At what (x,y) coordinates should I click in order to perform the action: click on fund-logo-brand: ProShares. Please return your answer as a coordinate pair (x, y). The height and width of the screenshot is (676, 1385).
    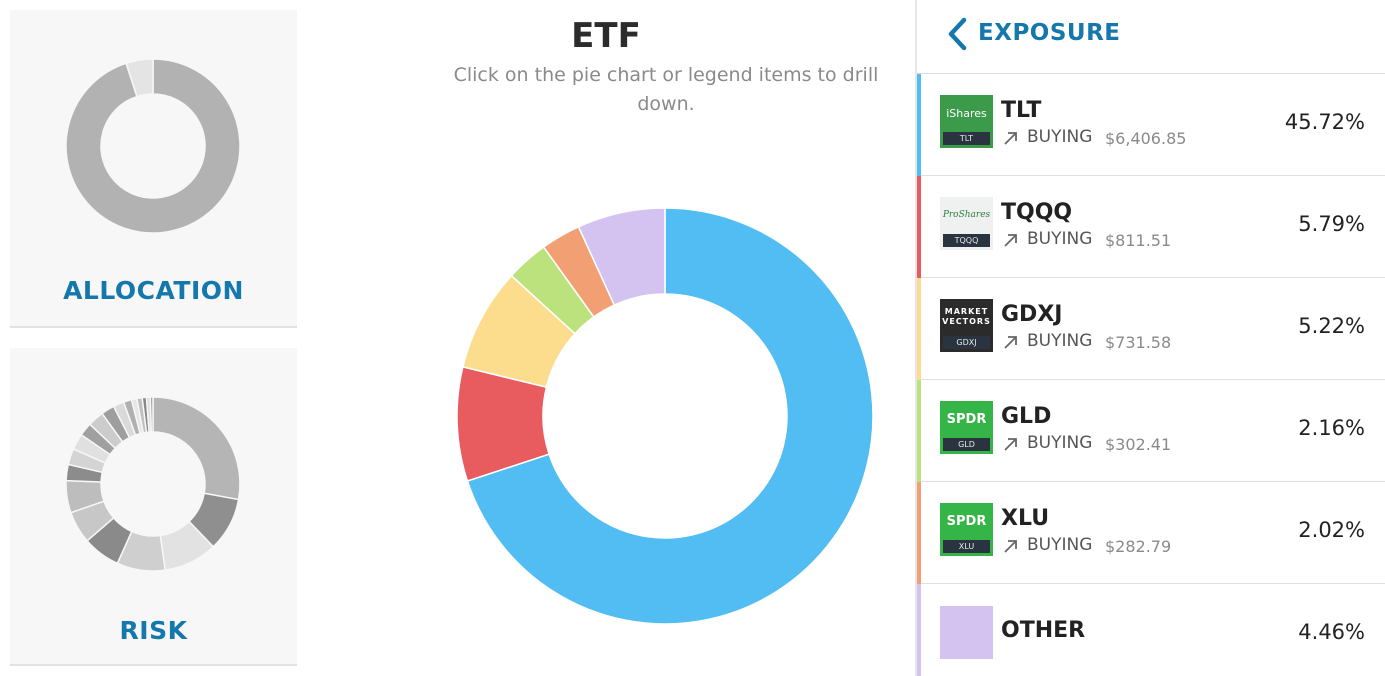
    Looking at the image, I should click on (966, 215).